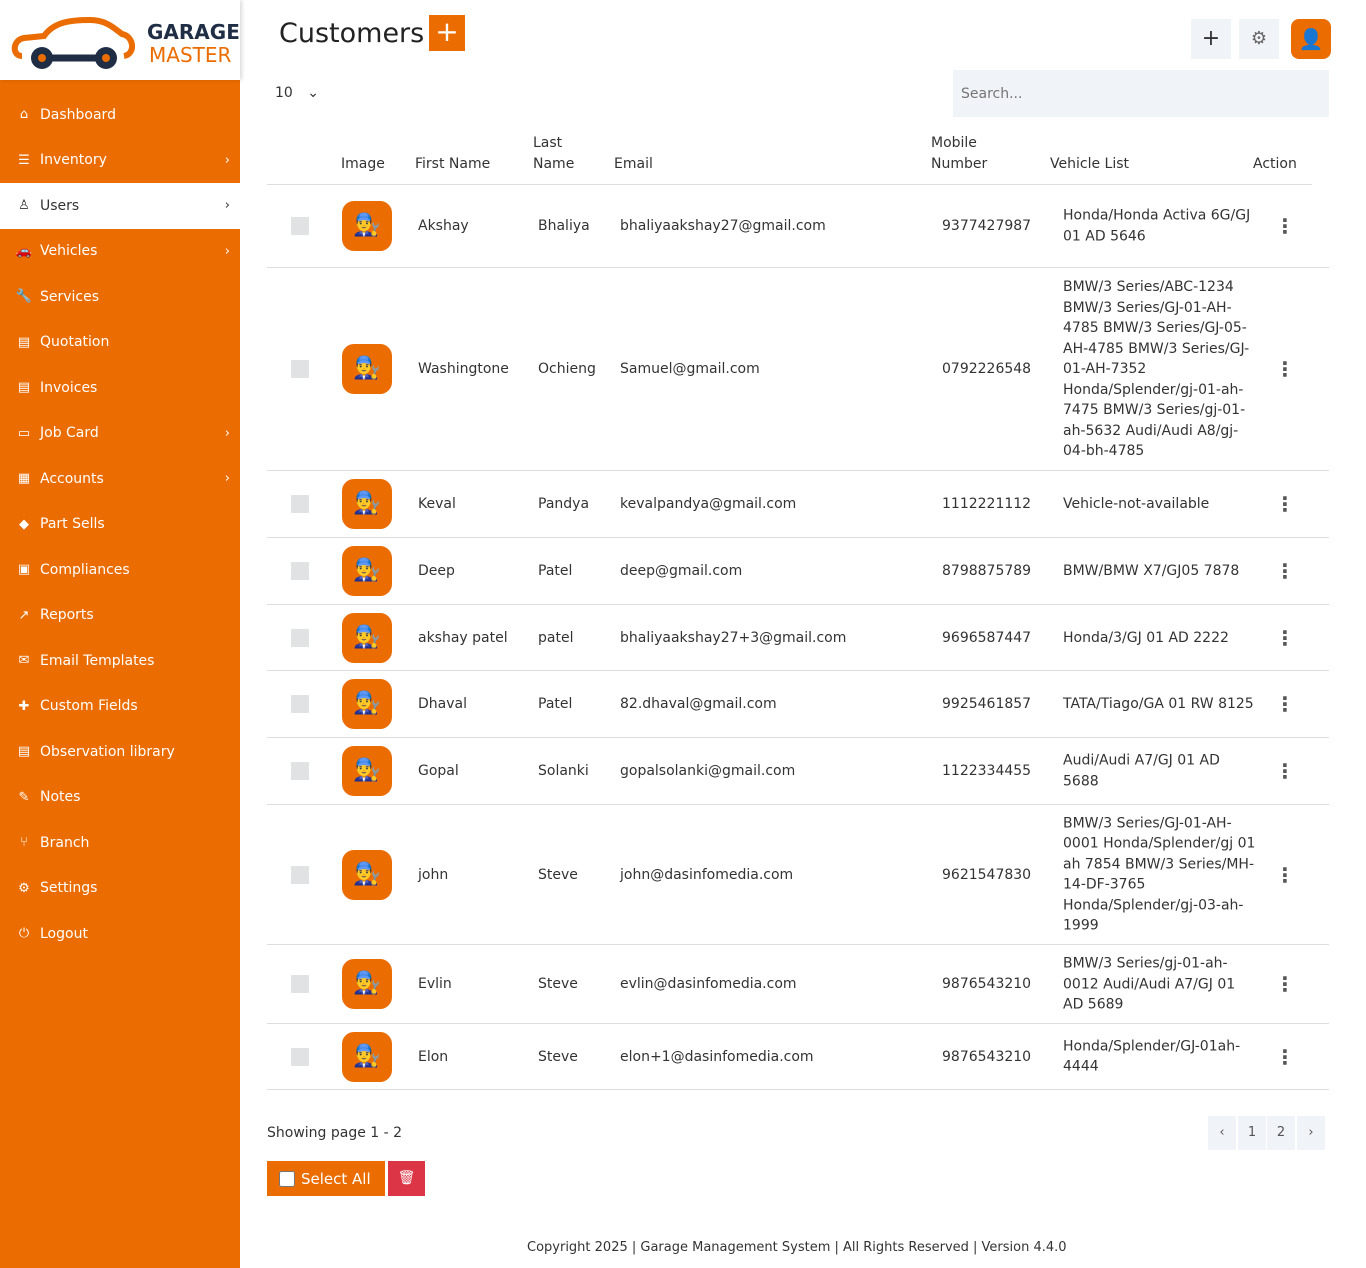 The width and height of the screenshot is (1366, 1268). Describe the element at coordinates (120, 843) in the screenshot. I see `sidebar-item-branch: ⑂ Branch` at that location.